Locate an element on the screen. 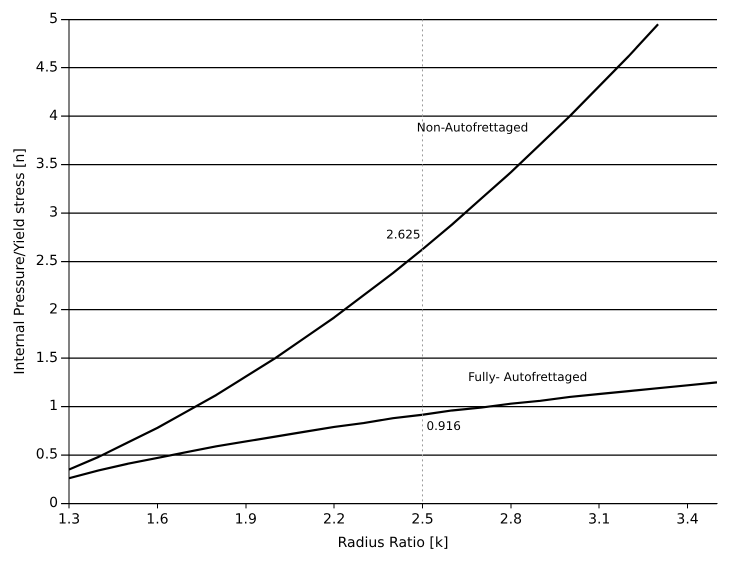 This screenshot has height=564, width=755. y-tick-label: 1 is located at coordinates (53, 406).